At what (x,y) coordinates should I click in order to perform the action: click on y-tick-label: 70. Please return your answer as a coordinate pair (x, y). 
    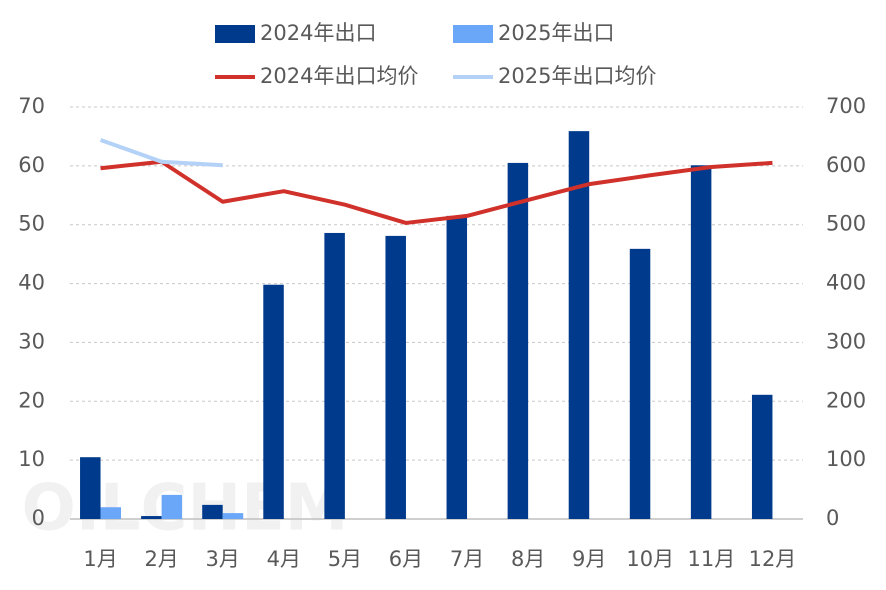
    Looking at the image, I should click on (31, 106).